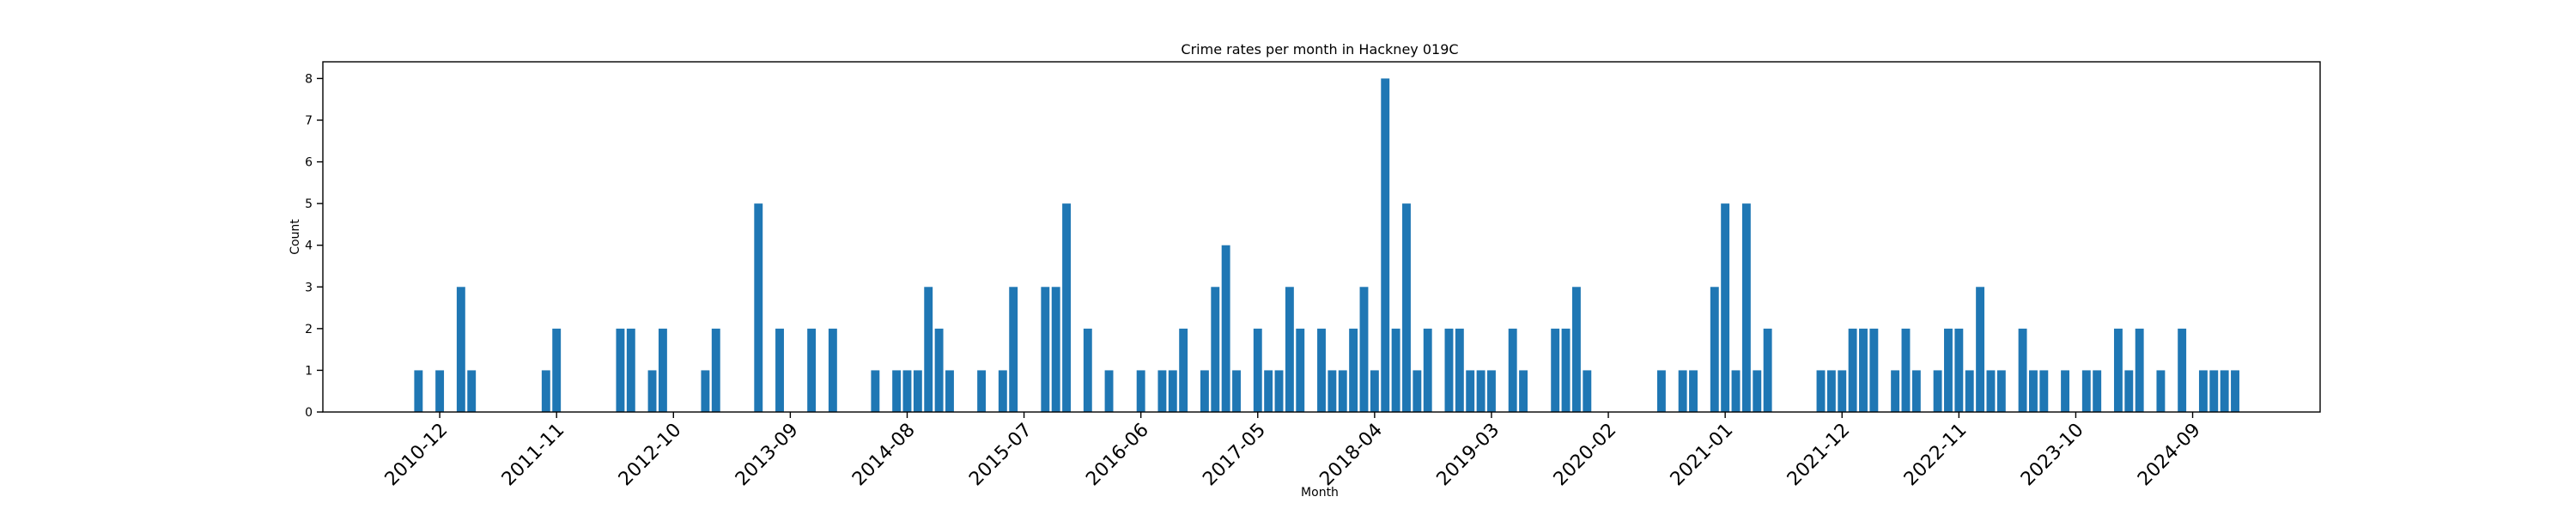 This screenshot has height=515, width=2576. Describe the element at coordinates (309, 163) in the screenshot. I see `y-tick-label: 6` at that location.